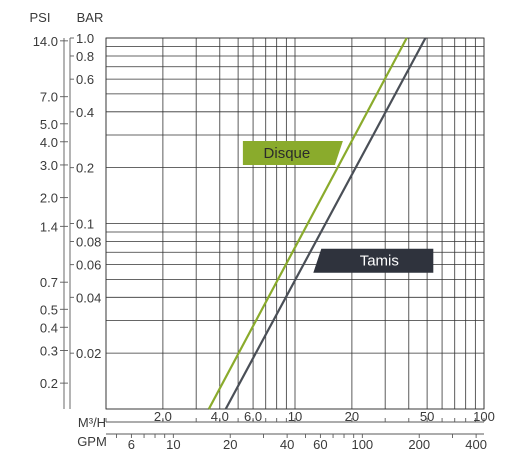  What do you see at coordinates (320, 444) in the screenshot?
I see `gpm-tick-label: 60` at bounding box center [320, 444].